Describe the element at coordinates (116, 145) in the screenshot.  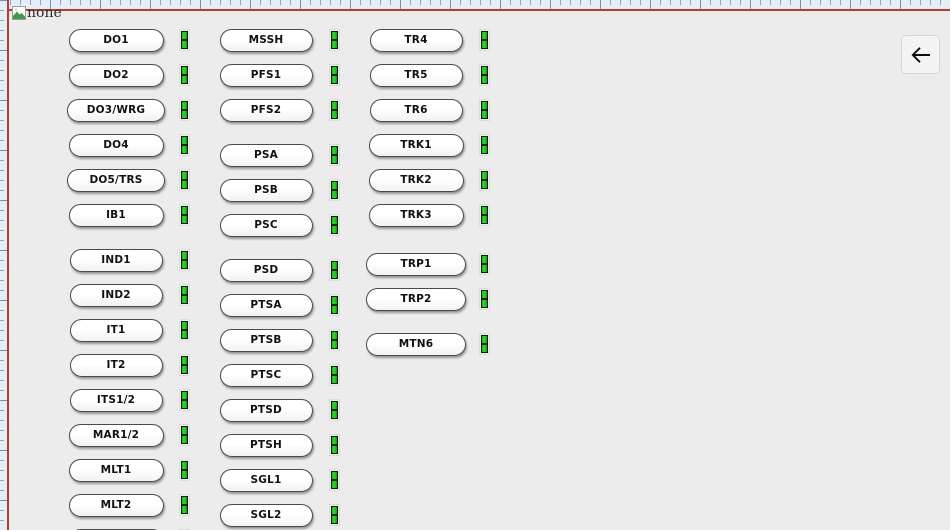
I see `device-button-do4: DO4` at that location.